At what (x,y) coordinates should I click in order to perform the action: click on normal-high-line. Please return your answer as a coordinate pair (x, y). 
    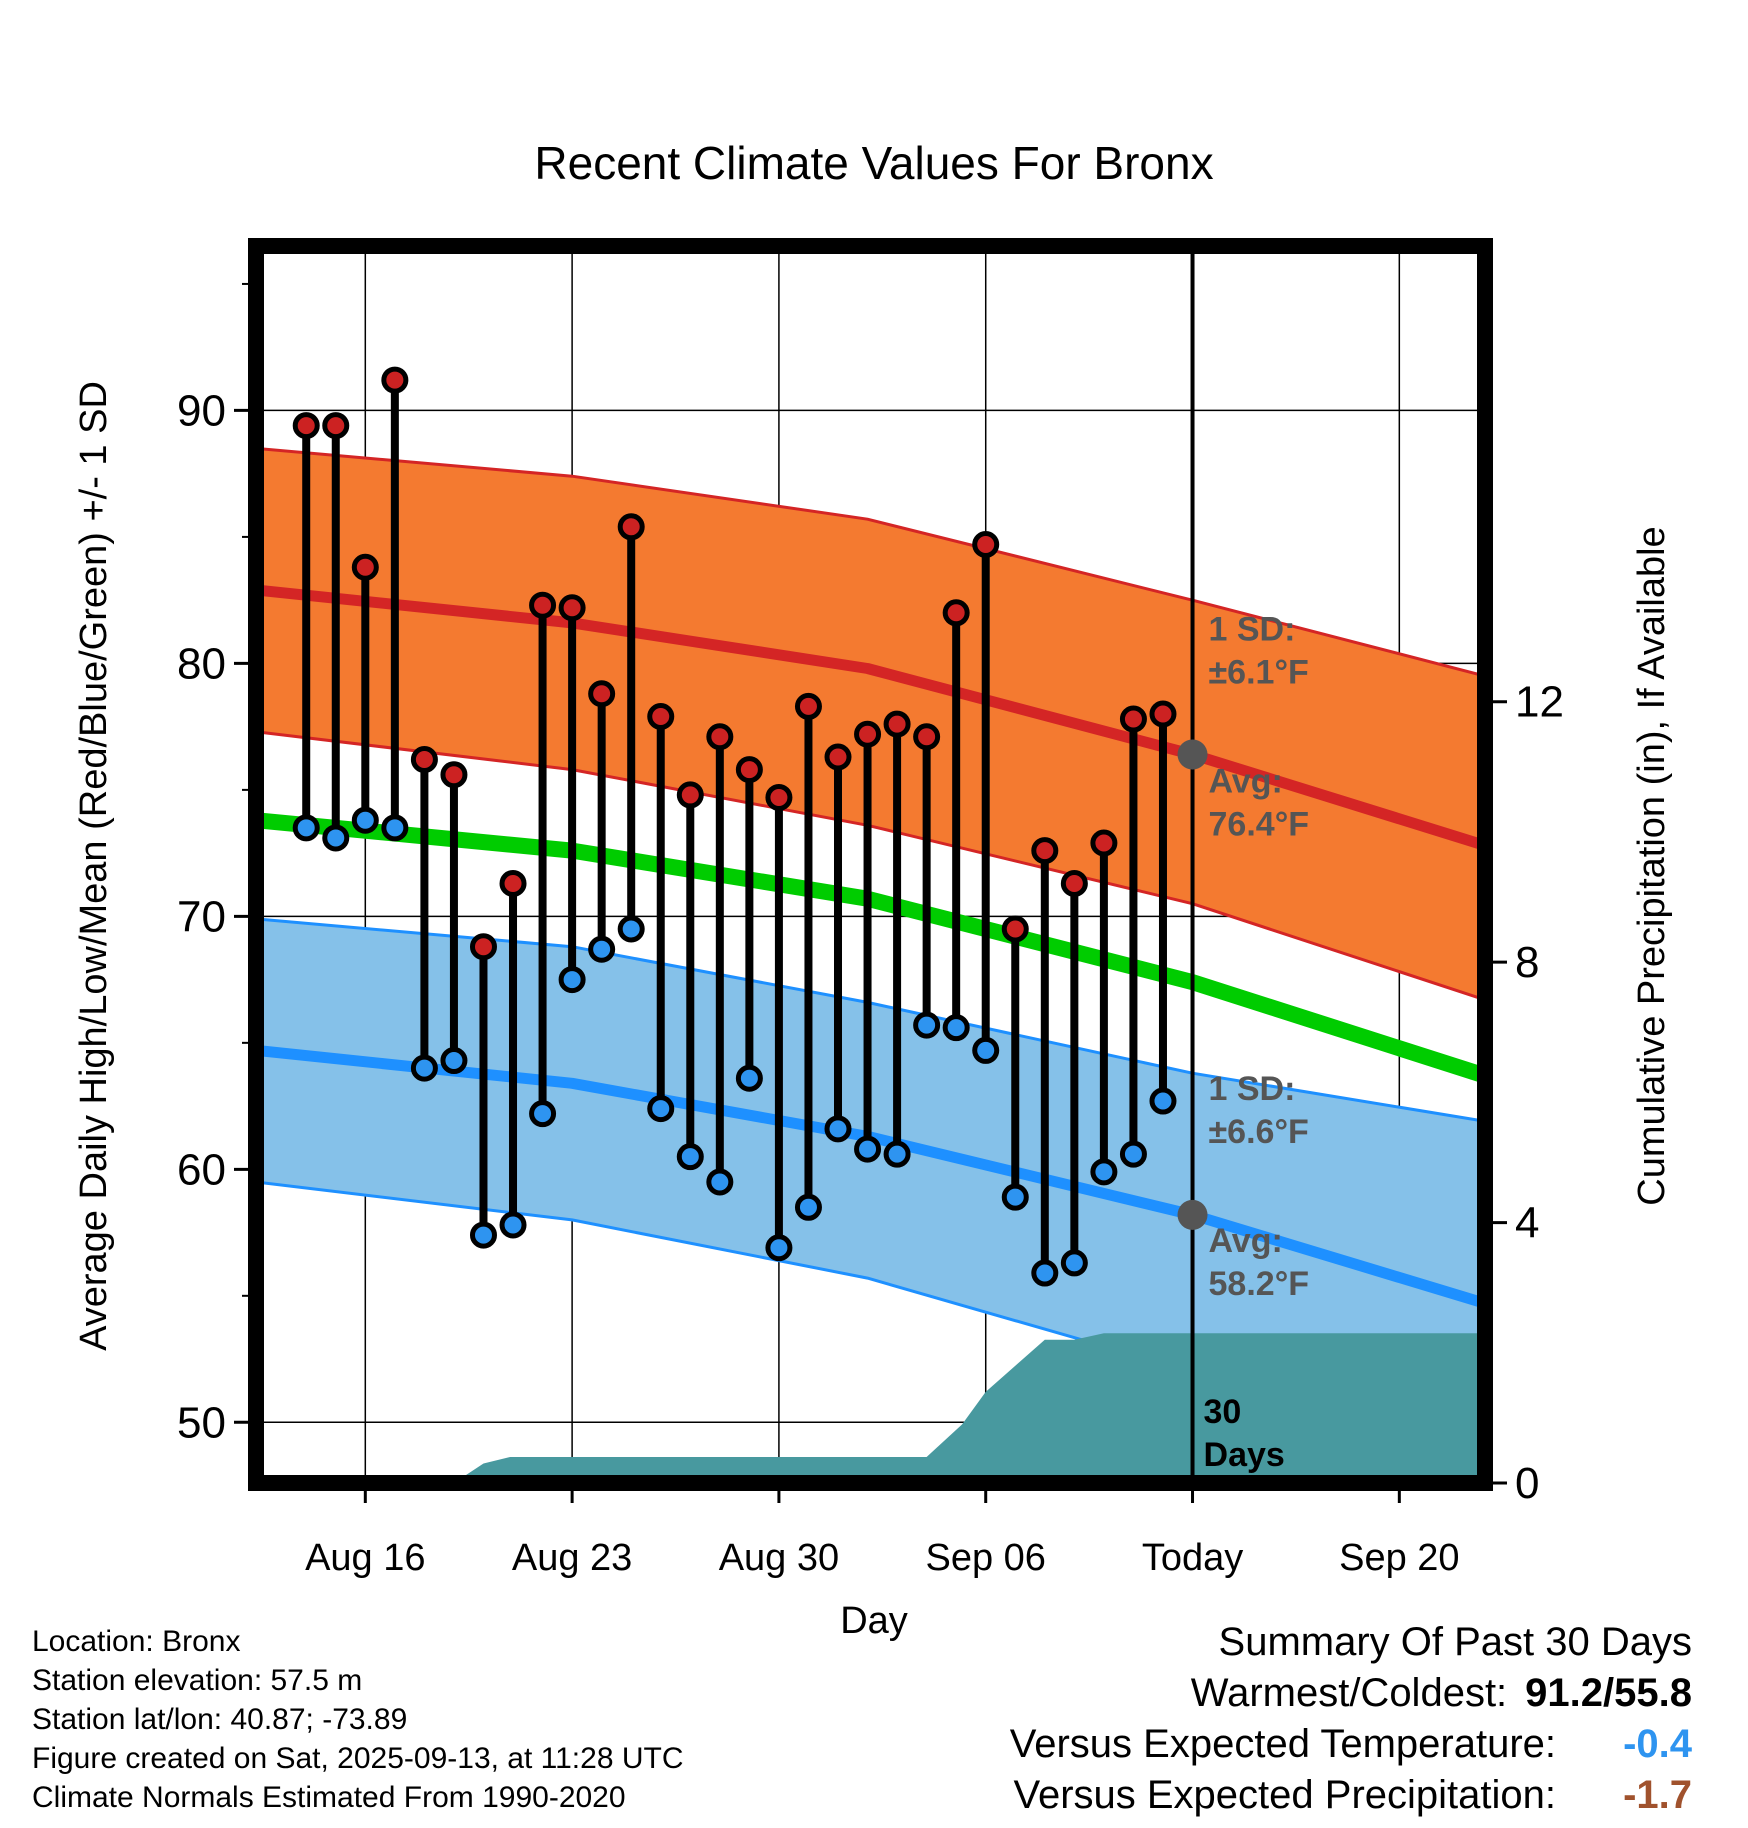
    Looking at the image, I should click on (870, 717).